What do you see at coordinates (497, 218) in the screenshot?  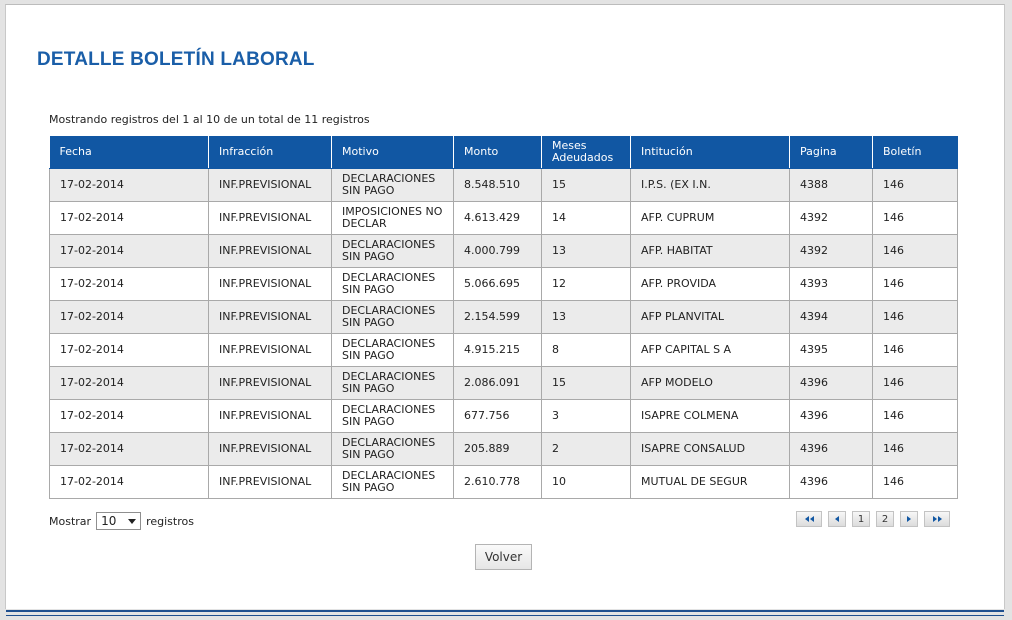 I see `cell-monto: 4.613.429` at bounding box center [497, 218].